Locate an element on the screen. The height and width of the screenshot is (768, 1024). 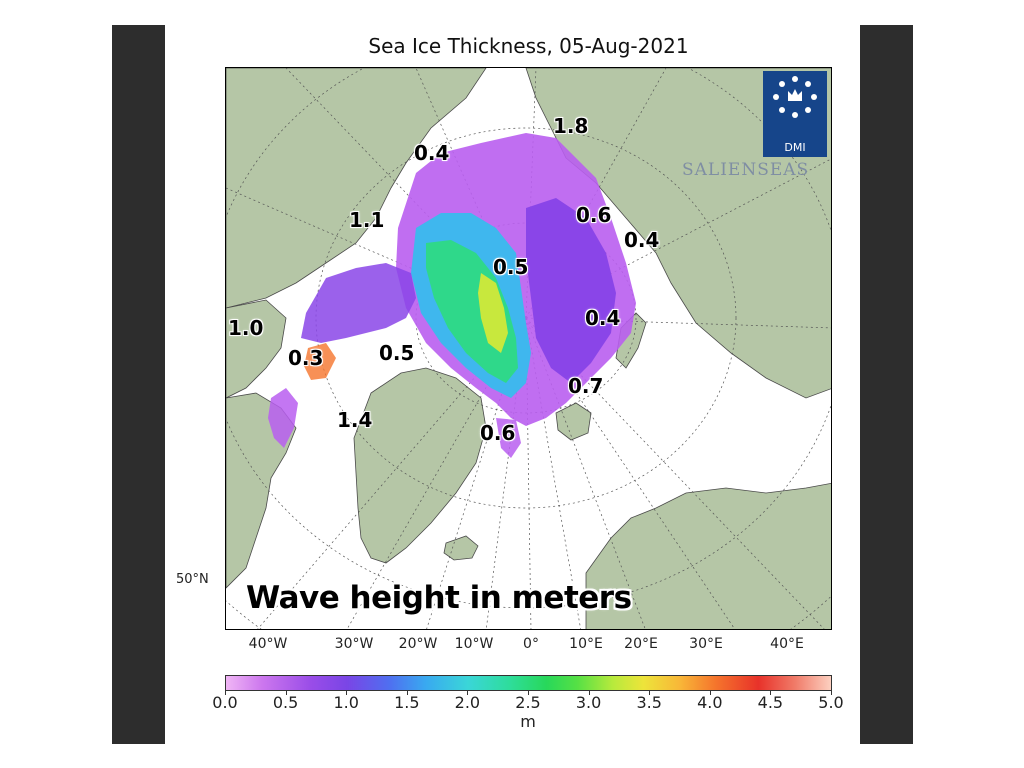
dmi-crown-emblem is located at coordinates (795, 97).